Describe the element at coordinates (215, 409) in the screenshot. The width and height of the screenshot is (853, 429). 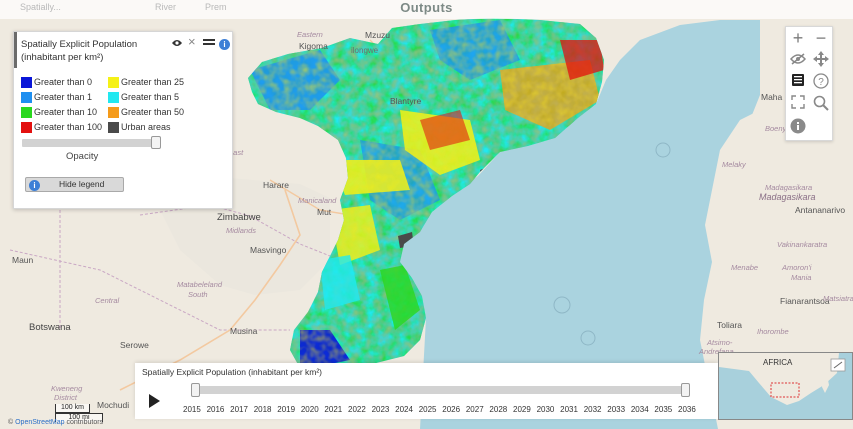
I see `timeline-year-label: 2016` at that location.